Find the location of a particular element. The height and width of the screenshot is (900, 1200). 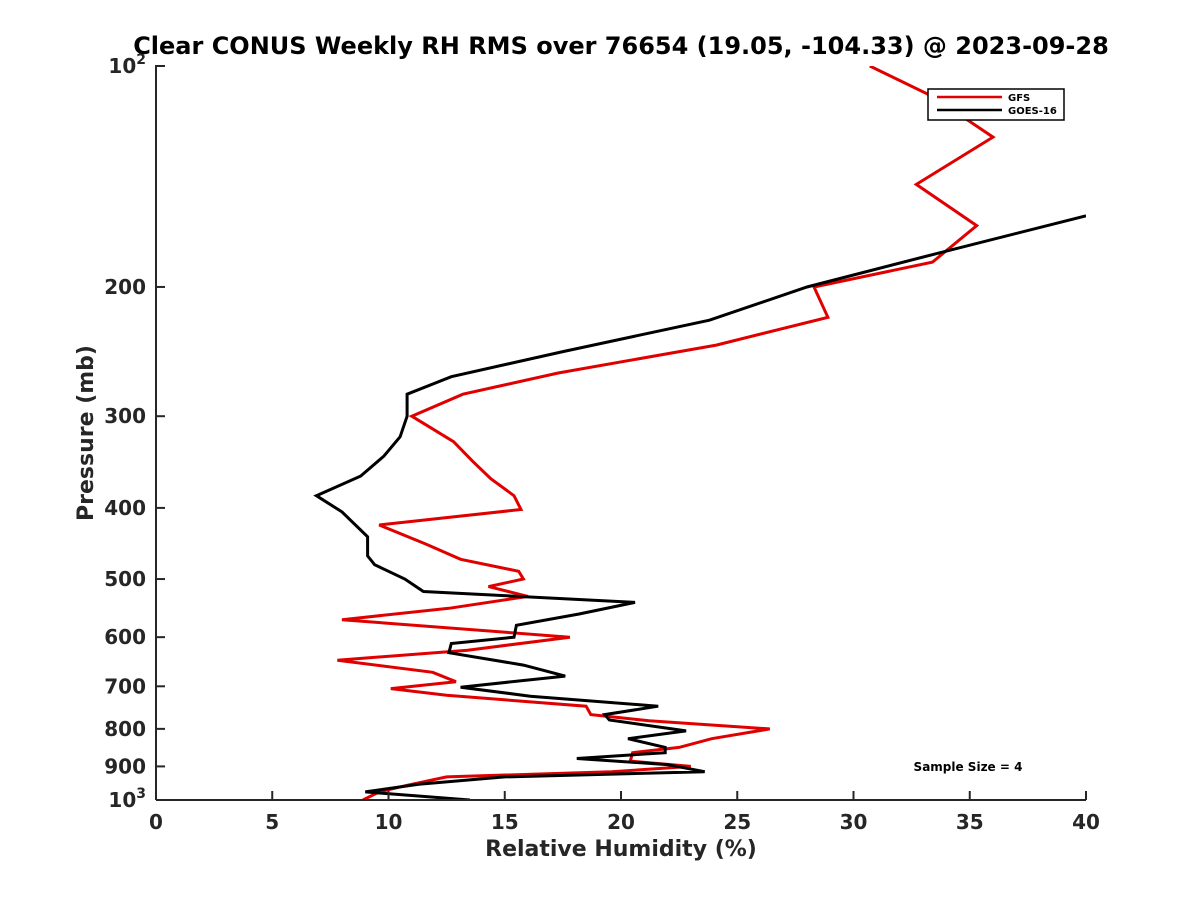

x-tick-label: 20 is located at coordinates (621, 822).